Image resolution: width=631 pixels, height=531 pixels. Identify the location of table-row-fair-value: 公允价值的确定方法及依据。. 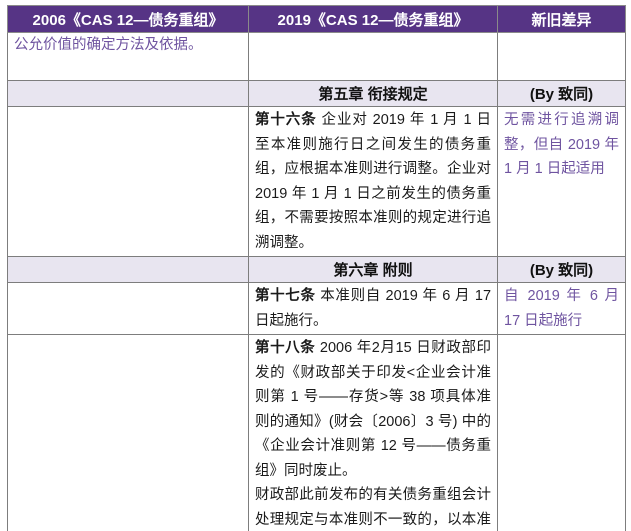
(316, 56).